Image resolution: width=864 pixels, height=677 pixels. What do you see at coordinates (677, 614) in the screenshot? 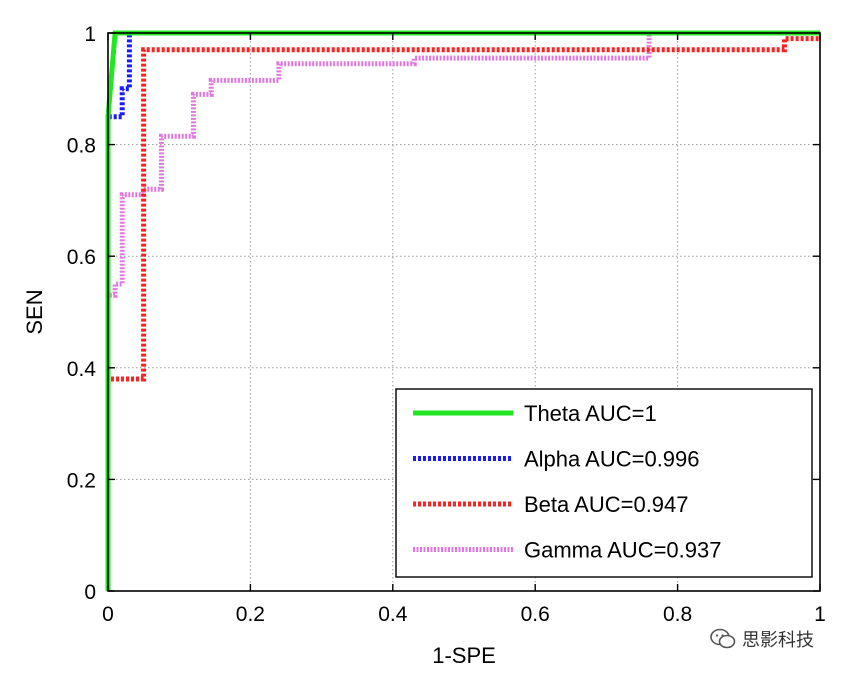
I see `x-tick-label: 0.8` at bounding box center [677, 614].